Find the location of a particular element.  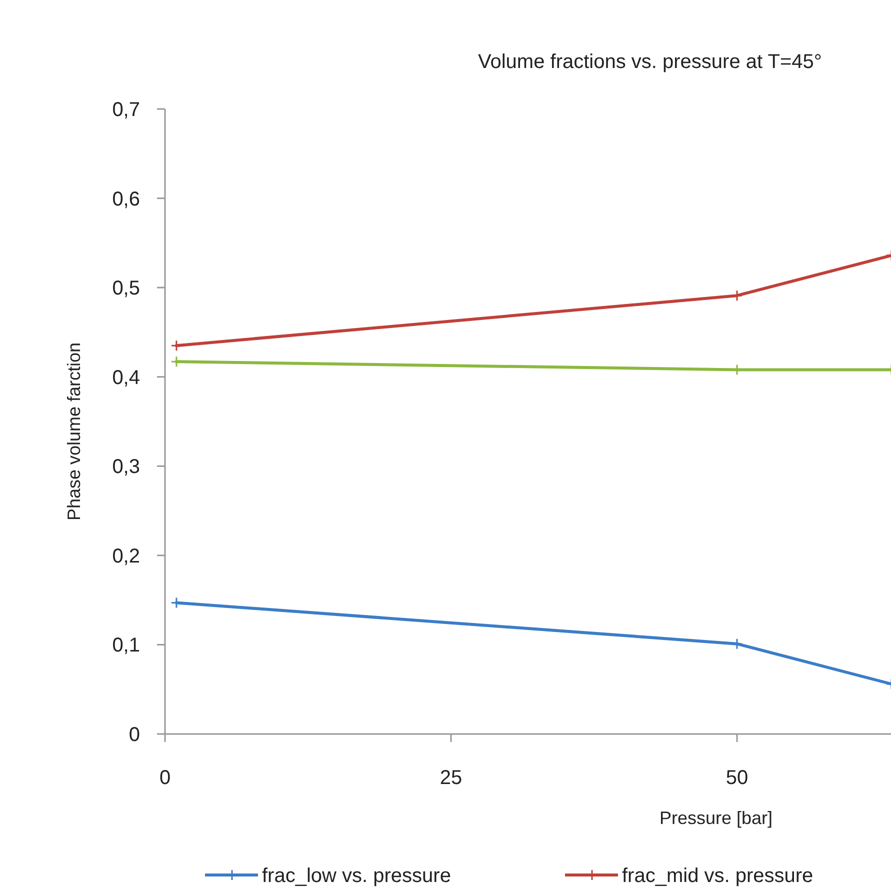

y-tick-label: 0,4 is located at coordinates (126, 377).